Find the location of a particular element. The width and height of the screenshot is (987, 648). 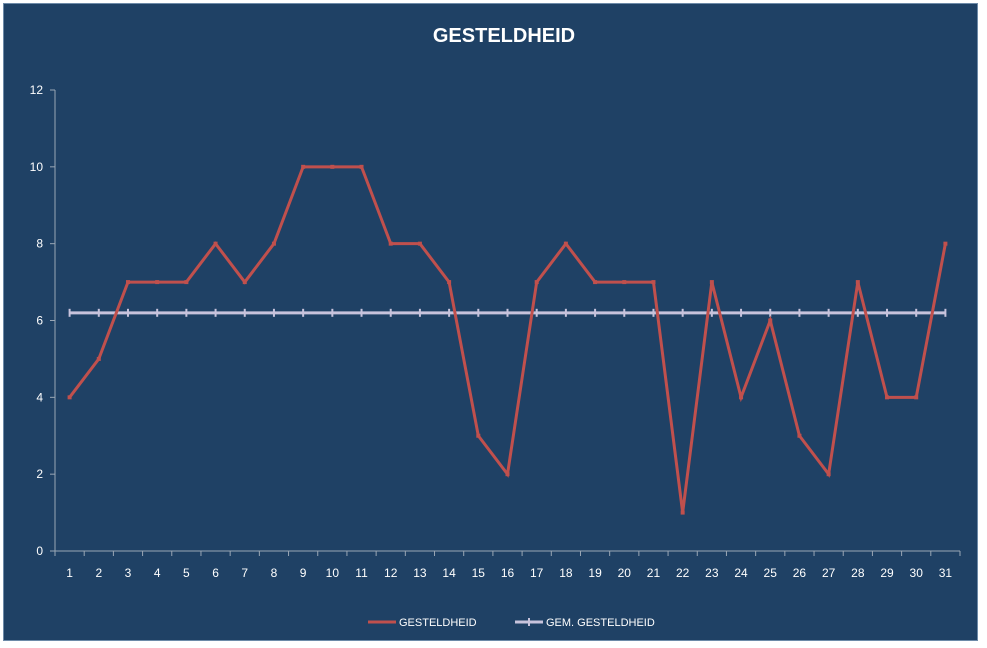

legend-label-gem-gesteldheid: GEM. GESTELDHEID is located at coordinates (600, 623).